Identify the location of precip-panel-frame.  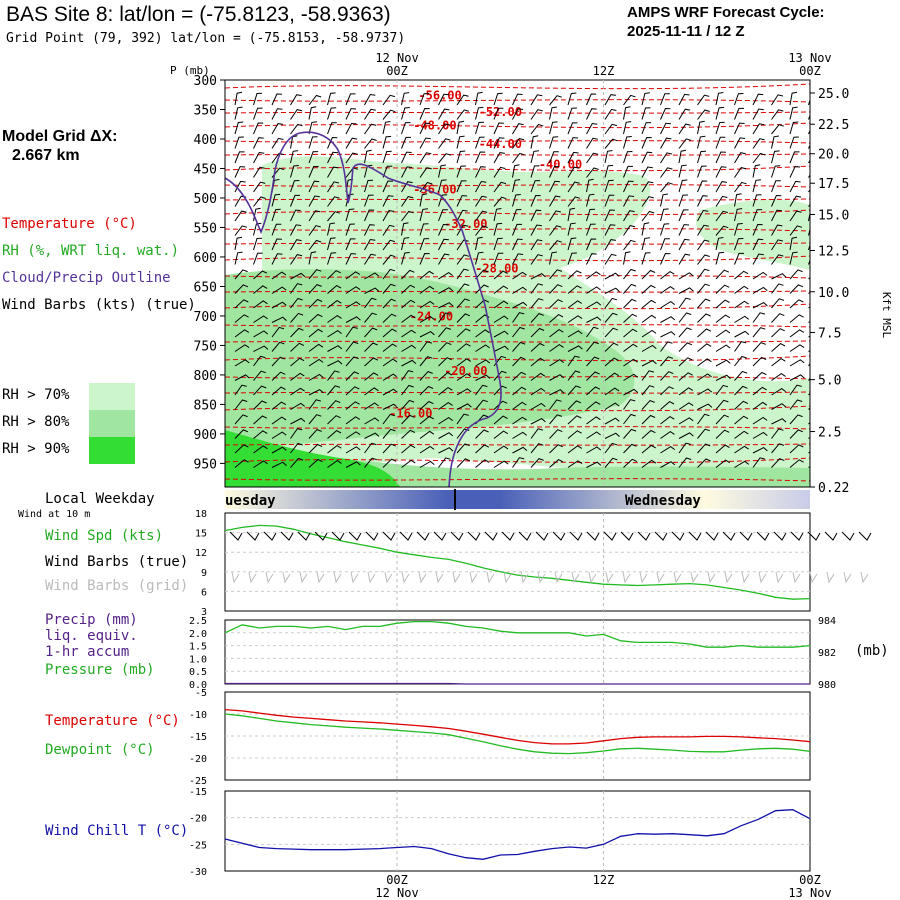
(517, 652).